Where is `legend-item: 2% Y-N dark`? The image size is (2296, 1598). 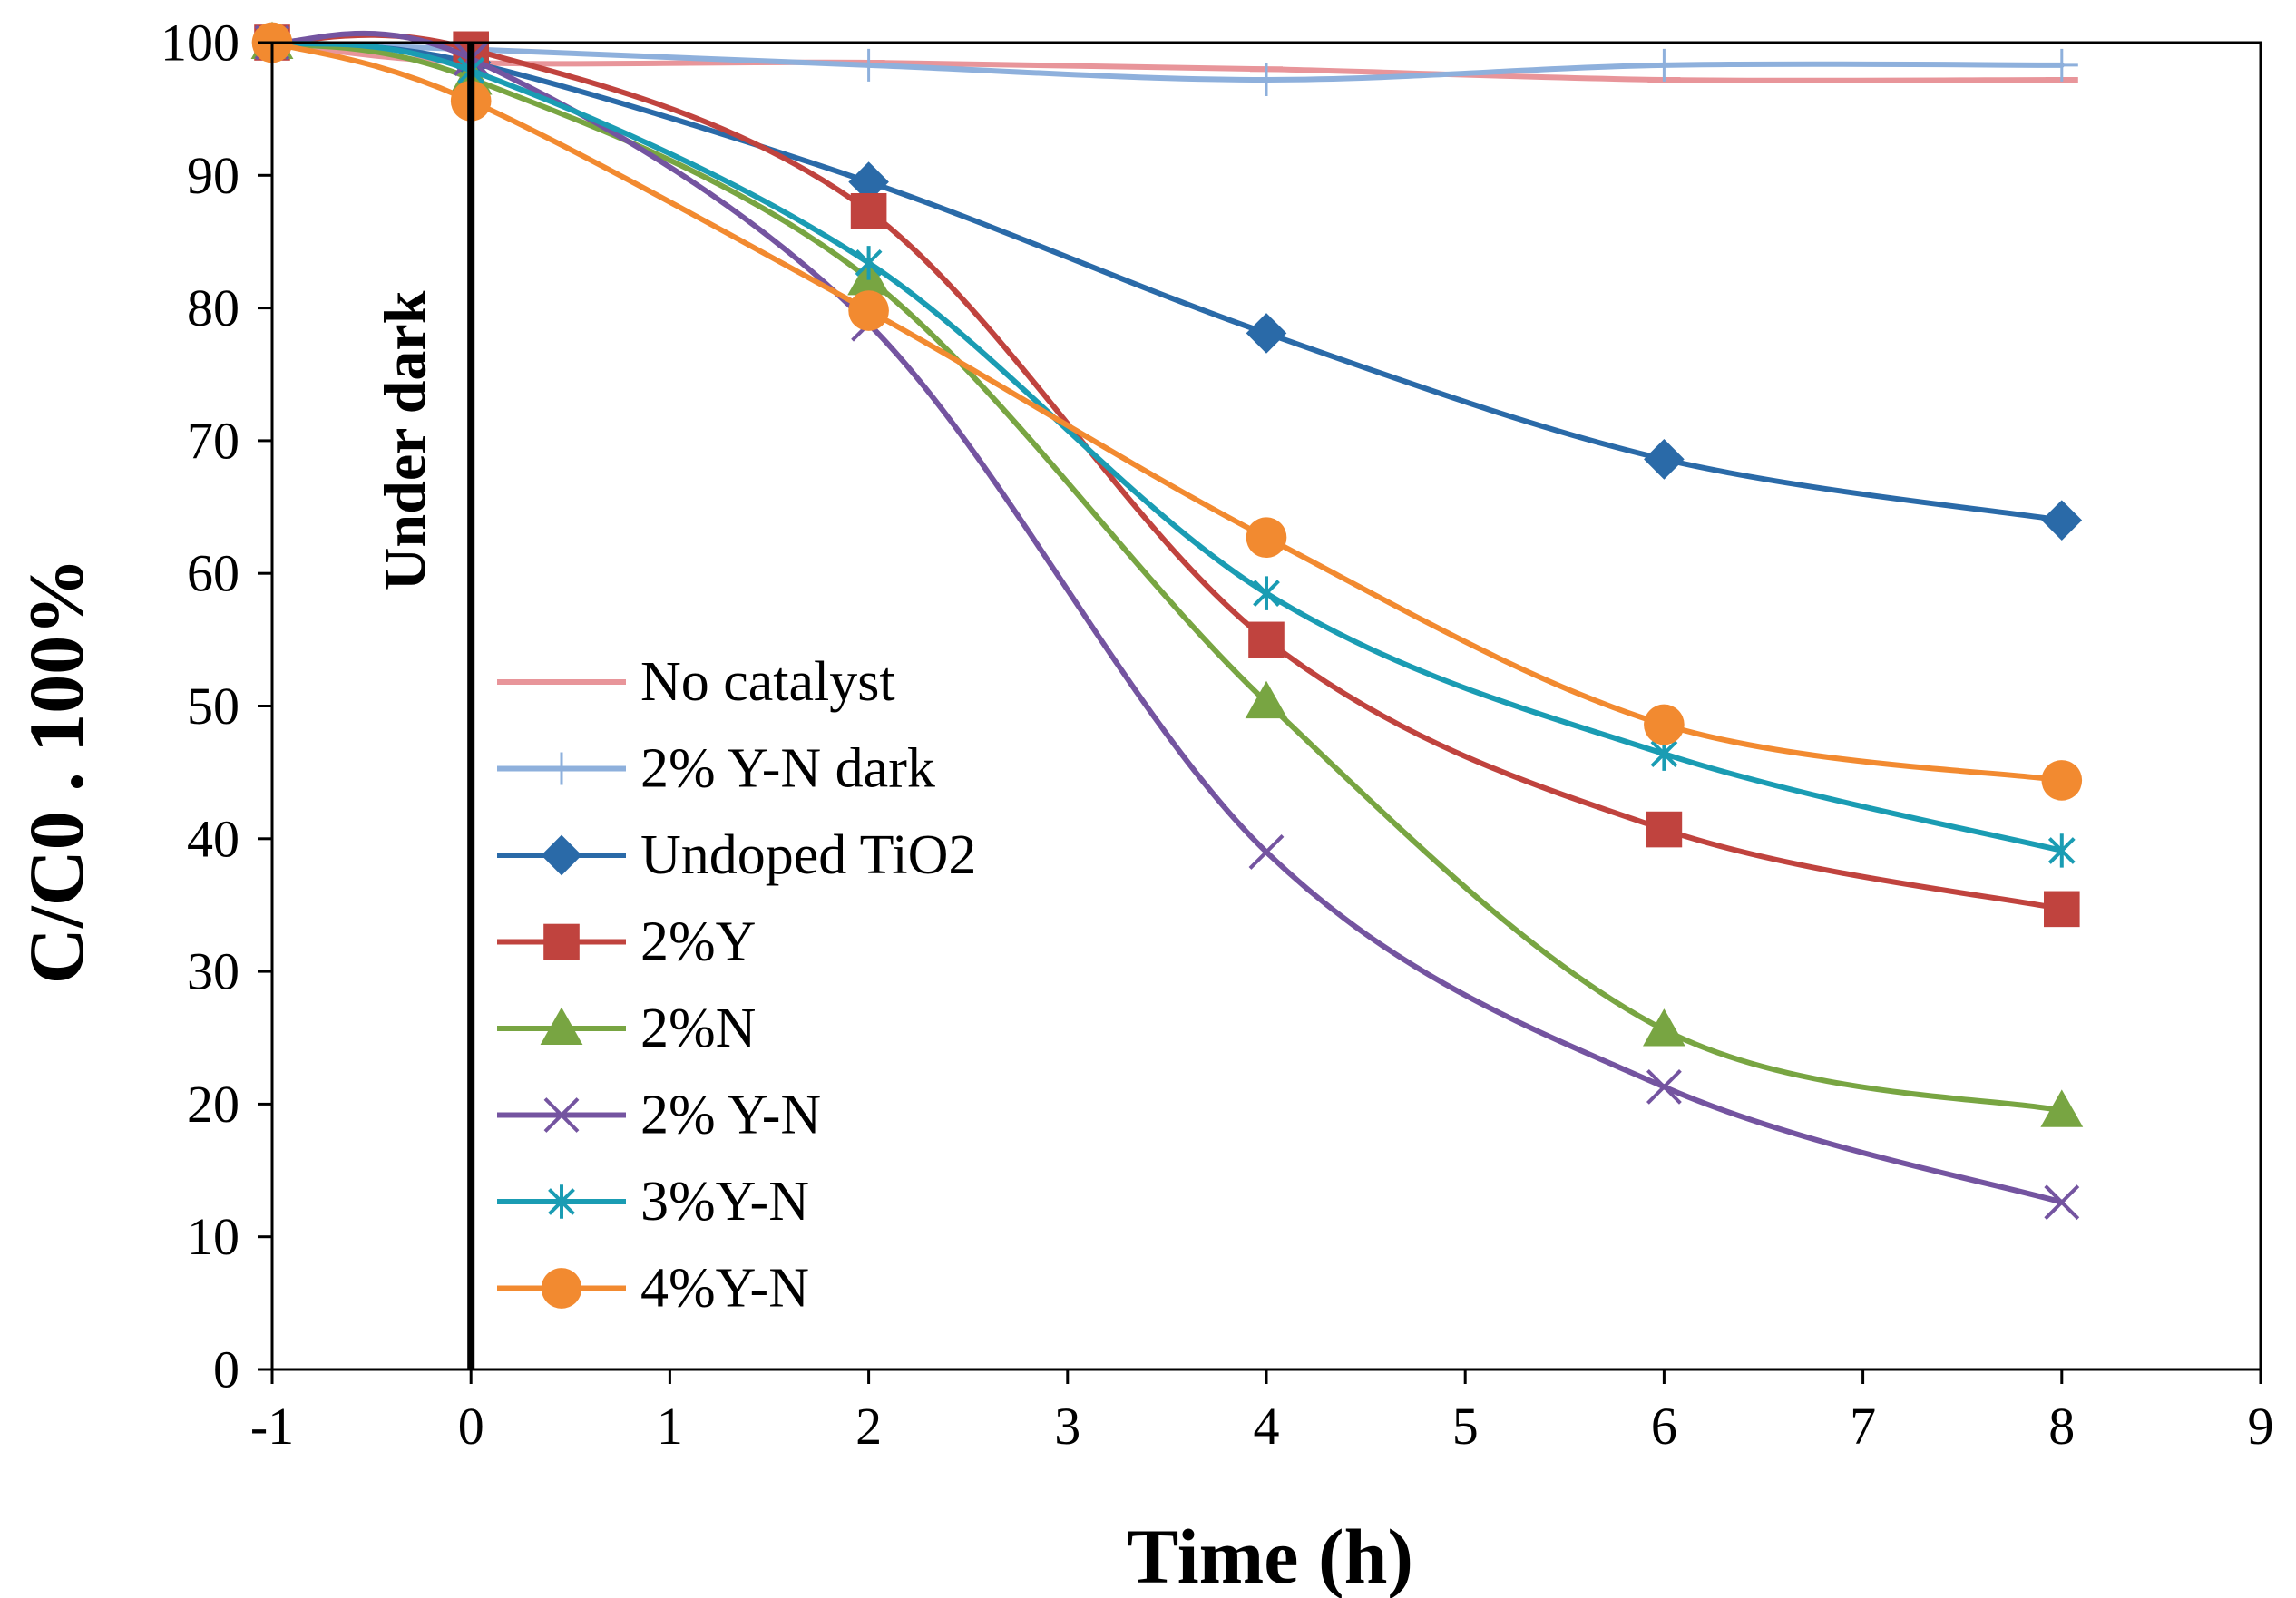
legend-item: 2% Y-N dark is located at coordinates (716, 769).